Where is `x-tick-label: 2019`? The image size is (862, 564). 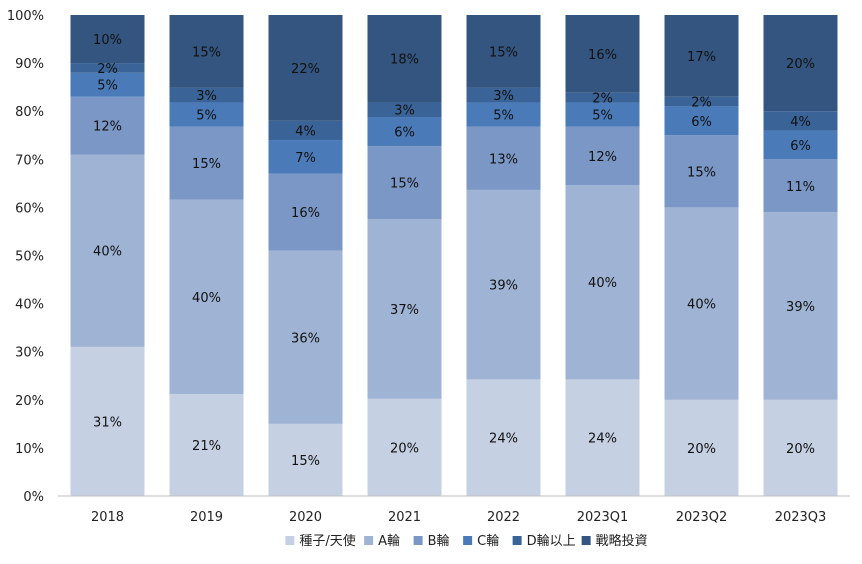 x-tick-label: 2019 is located at coordinates (206, 517).